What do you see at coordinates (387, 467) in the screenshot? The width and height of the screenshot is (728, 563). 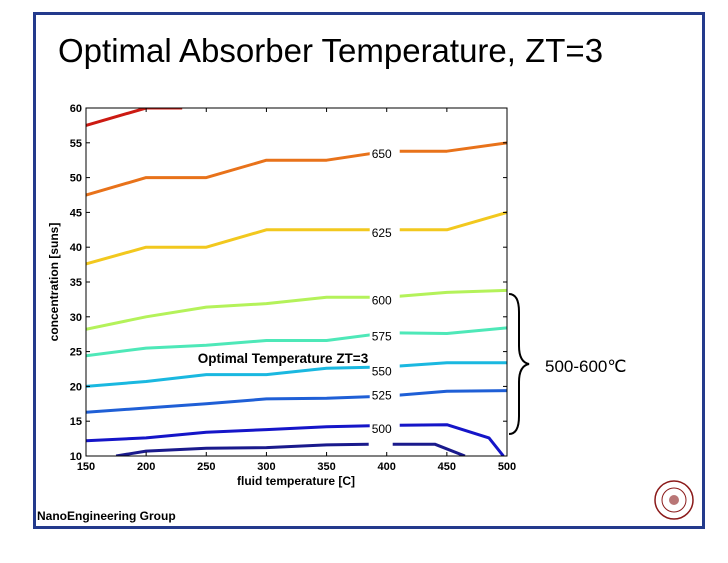 I see `x-tick-label: 400` at bounding box center [387, 467].